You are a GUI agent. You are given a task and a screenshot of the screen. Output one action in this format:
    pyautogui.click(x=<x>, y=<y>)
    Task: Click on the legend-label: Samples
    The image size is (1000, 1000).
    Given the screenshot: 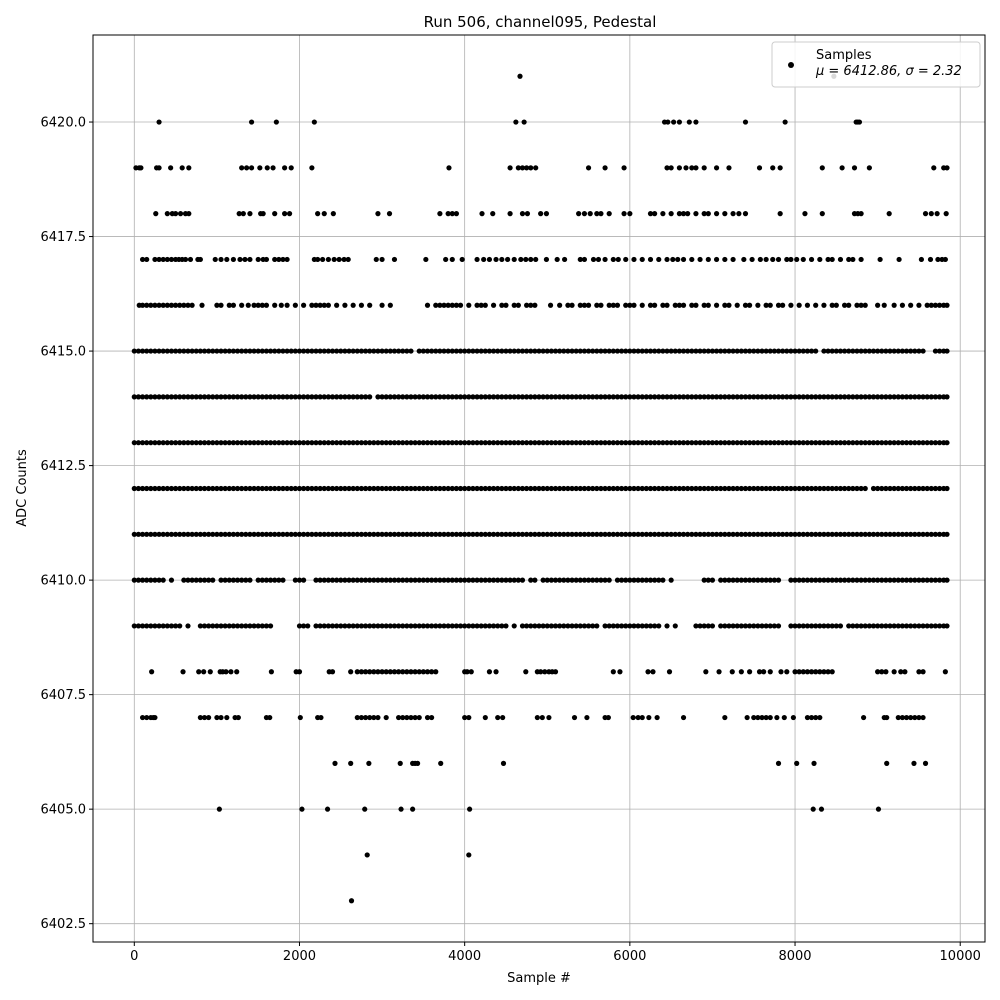 What is the action you would take?
    pyautogui.click(x=844, y=55)
    